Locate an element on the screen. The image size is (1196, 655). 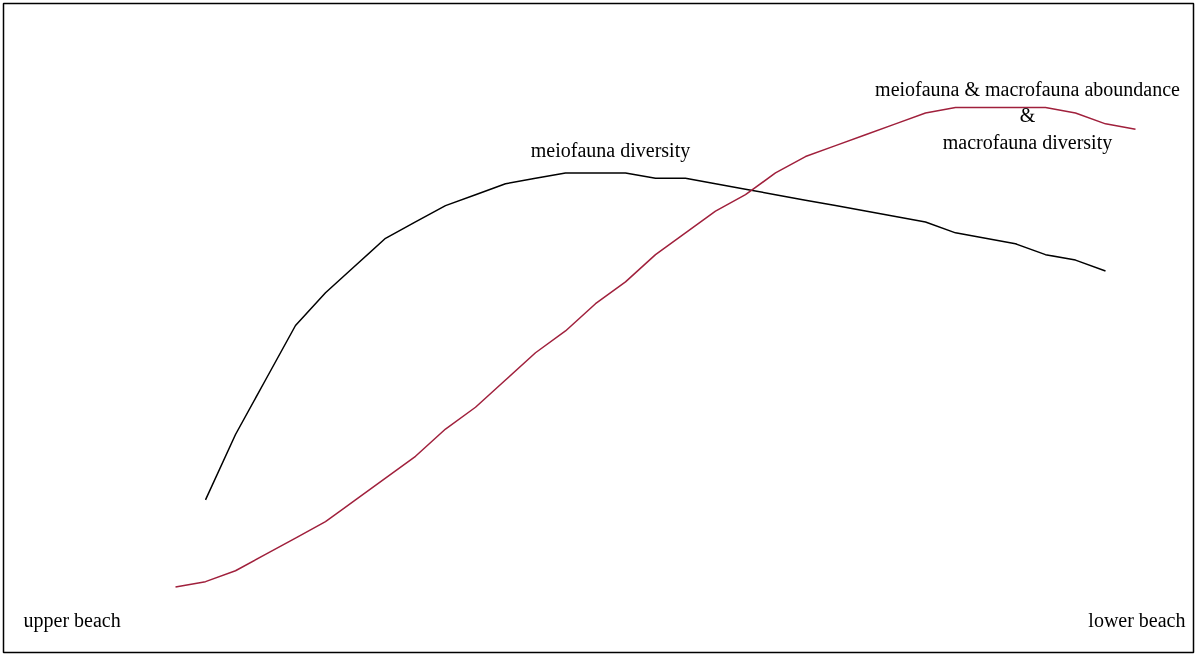
series-label: meiofauna & macrofauna aboundance & macrofauna diversity is located at coordinates (1028, 116).